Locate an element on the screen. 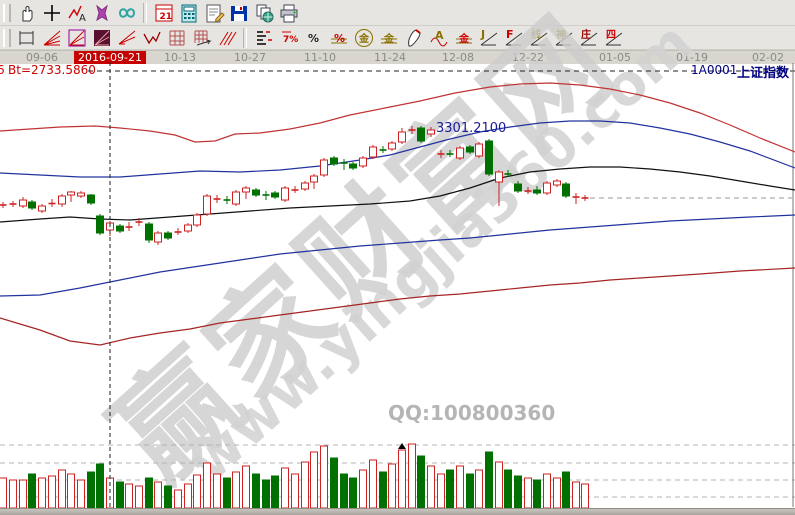 The image size is (795, 515). grid-arrow-icon is located at coordinates (201, 38).